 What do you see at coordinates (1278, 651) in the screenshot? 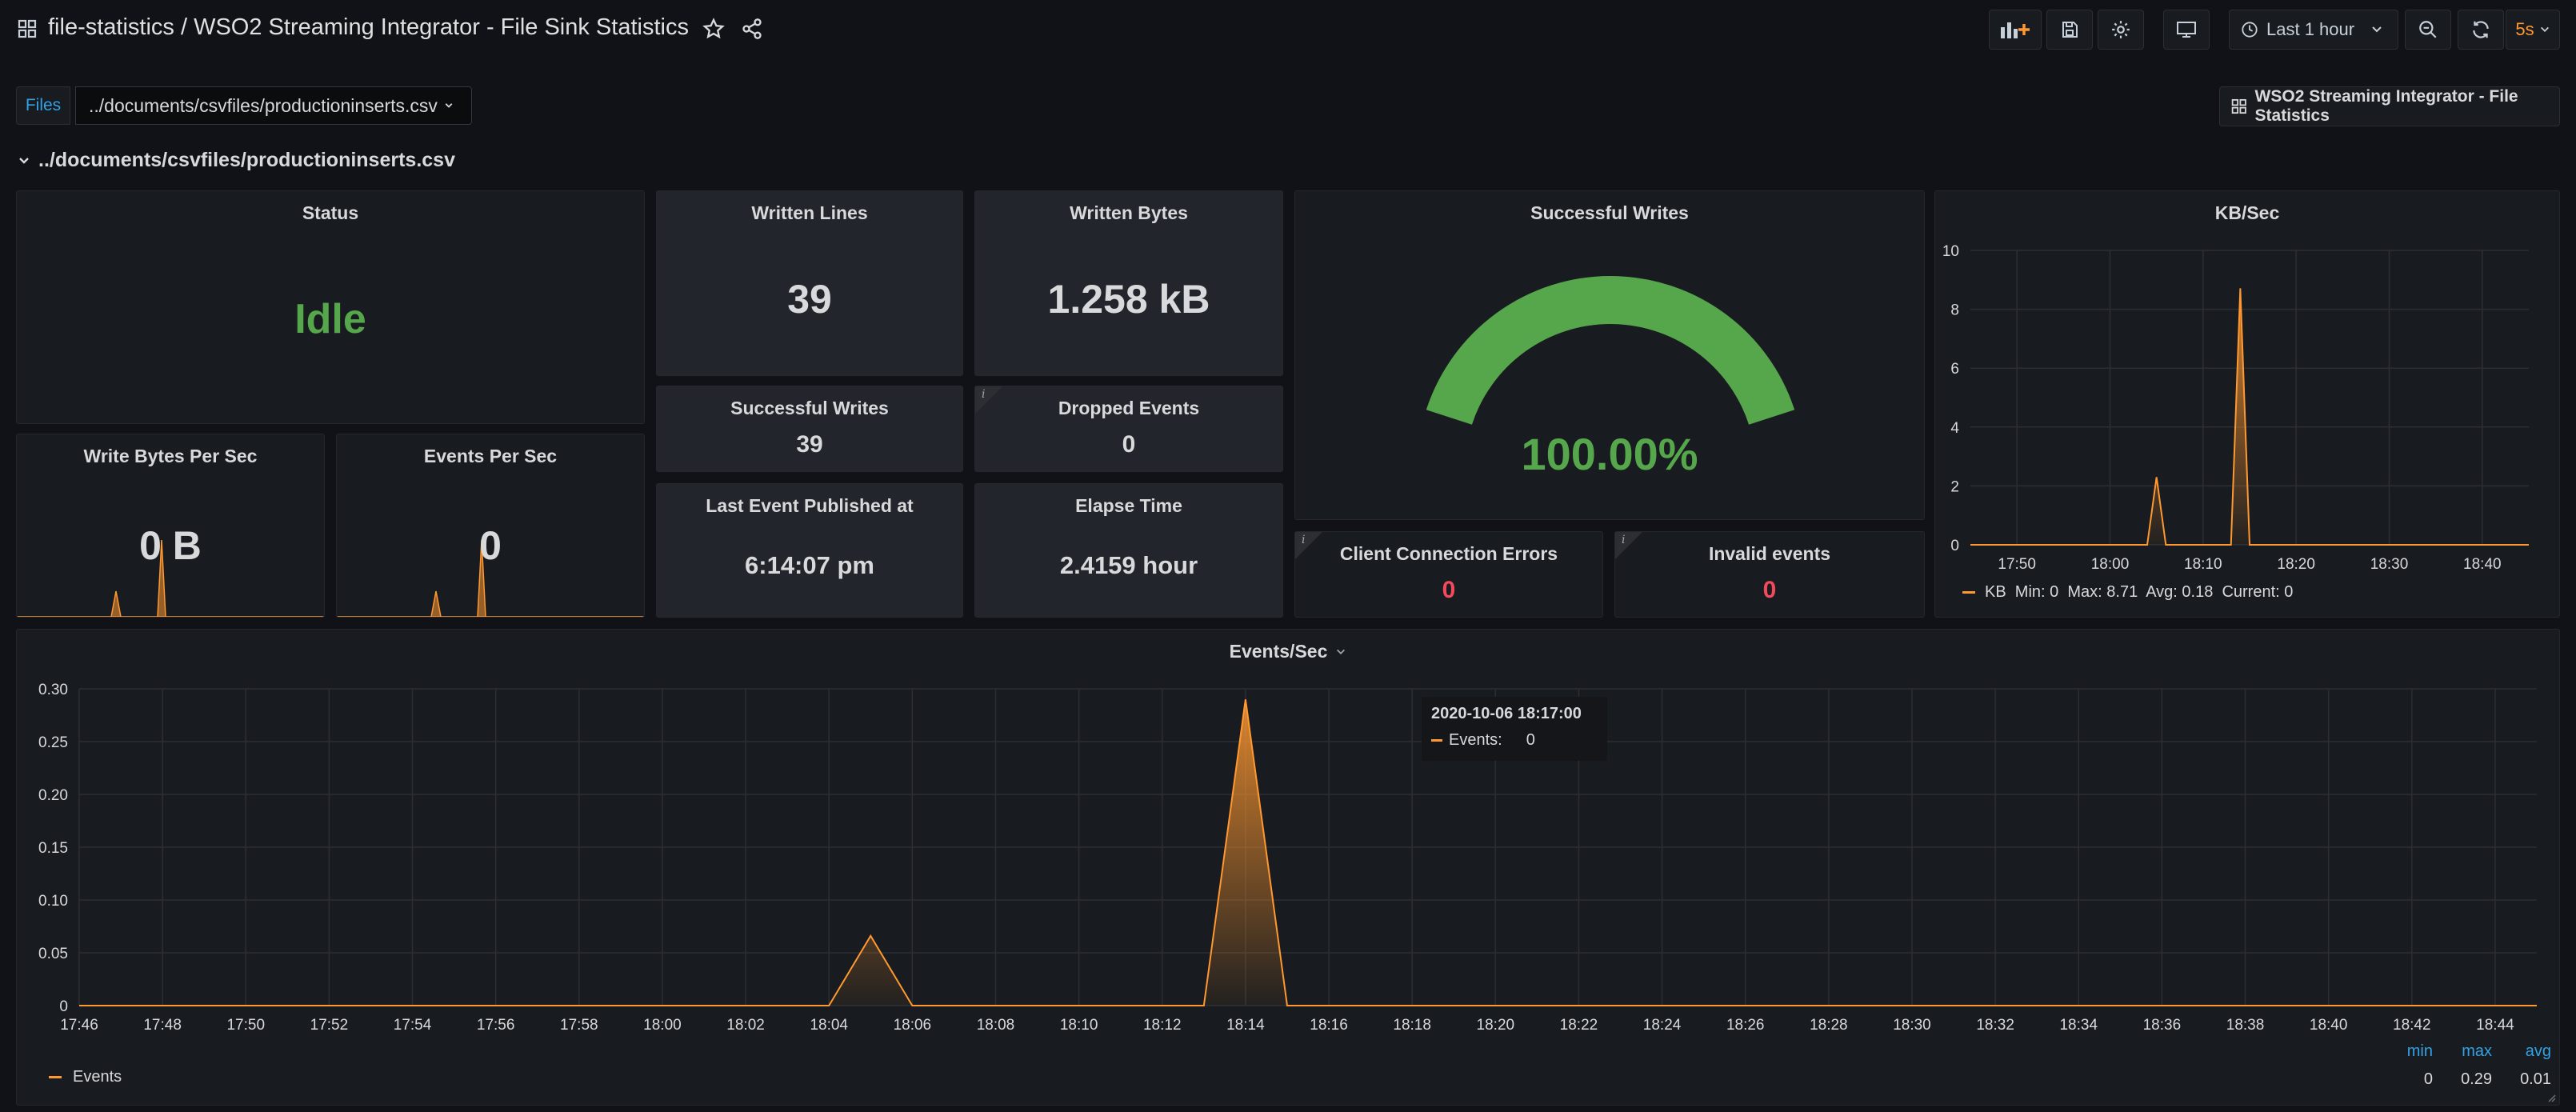
I see `events-chart-title: Events/Sec` at bounding box center [1278, 651].